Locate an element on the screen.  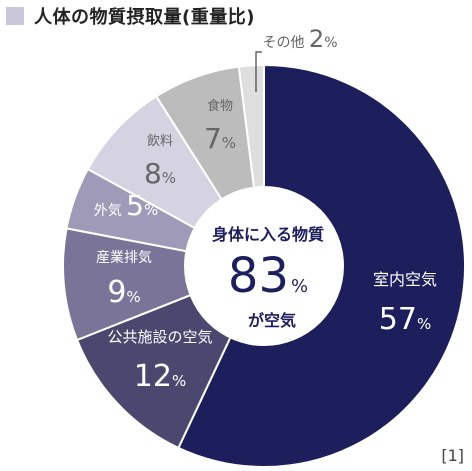
slice-label-name: 公共施設の空気 is located at coordinates (159, 337).